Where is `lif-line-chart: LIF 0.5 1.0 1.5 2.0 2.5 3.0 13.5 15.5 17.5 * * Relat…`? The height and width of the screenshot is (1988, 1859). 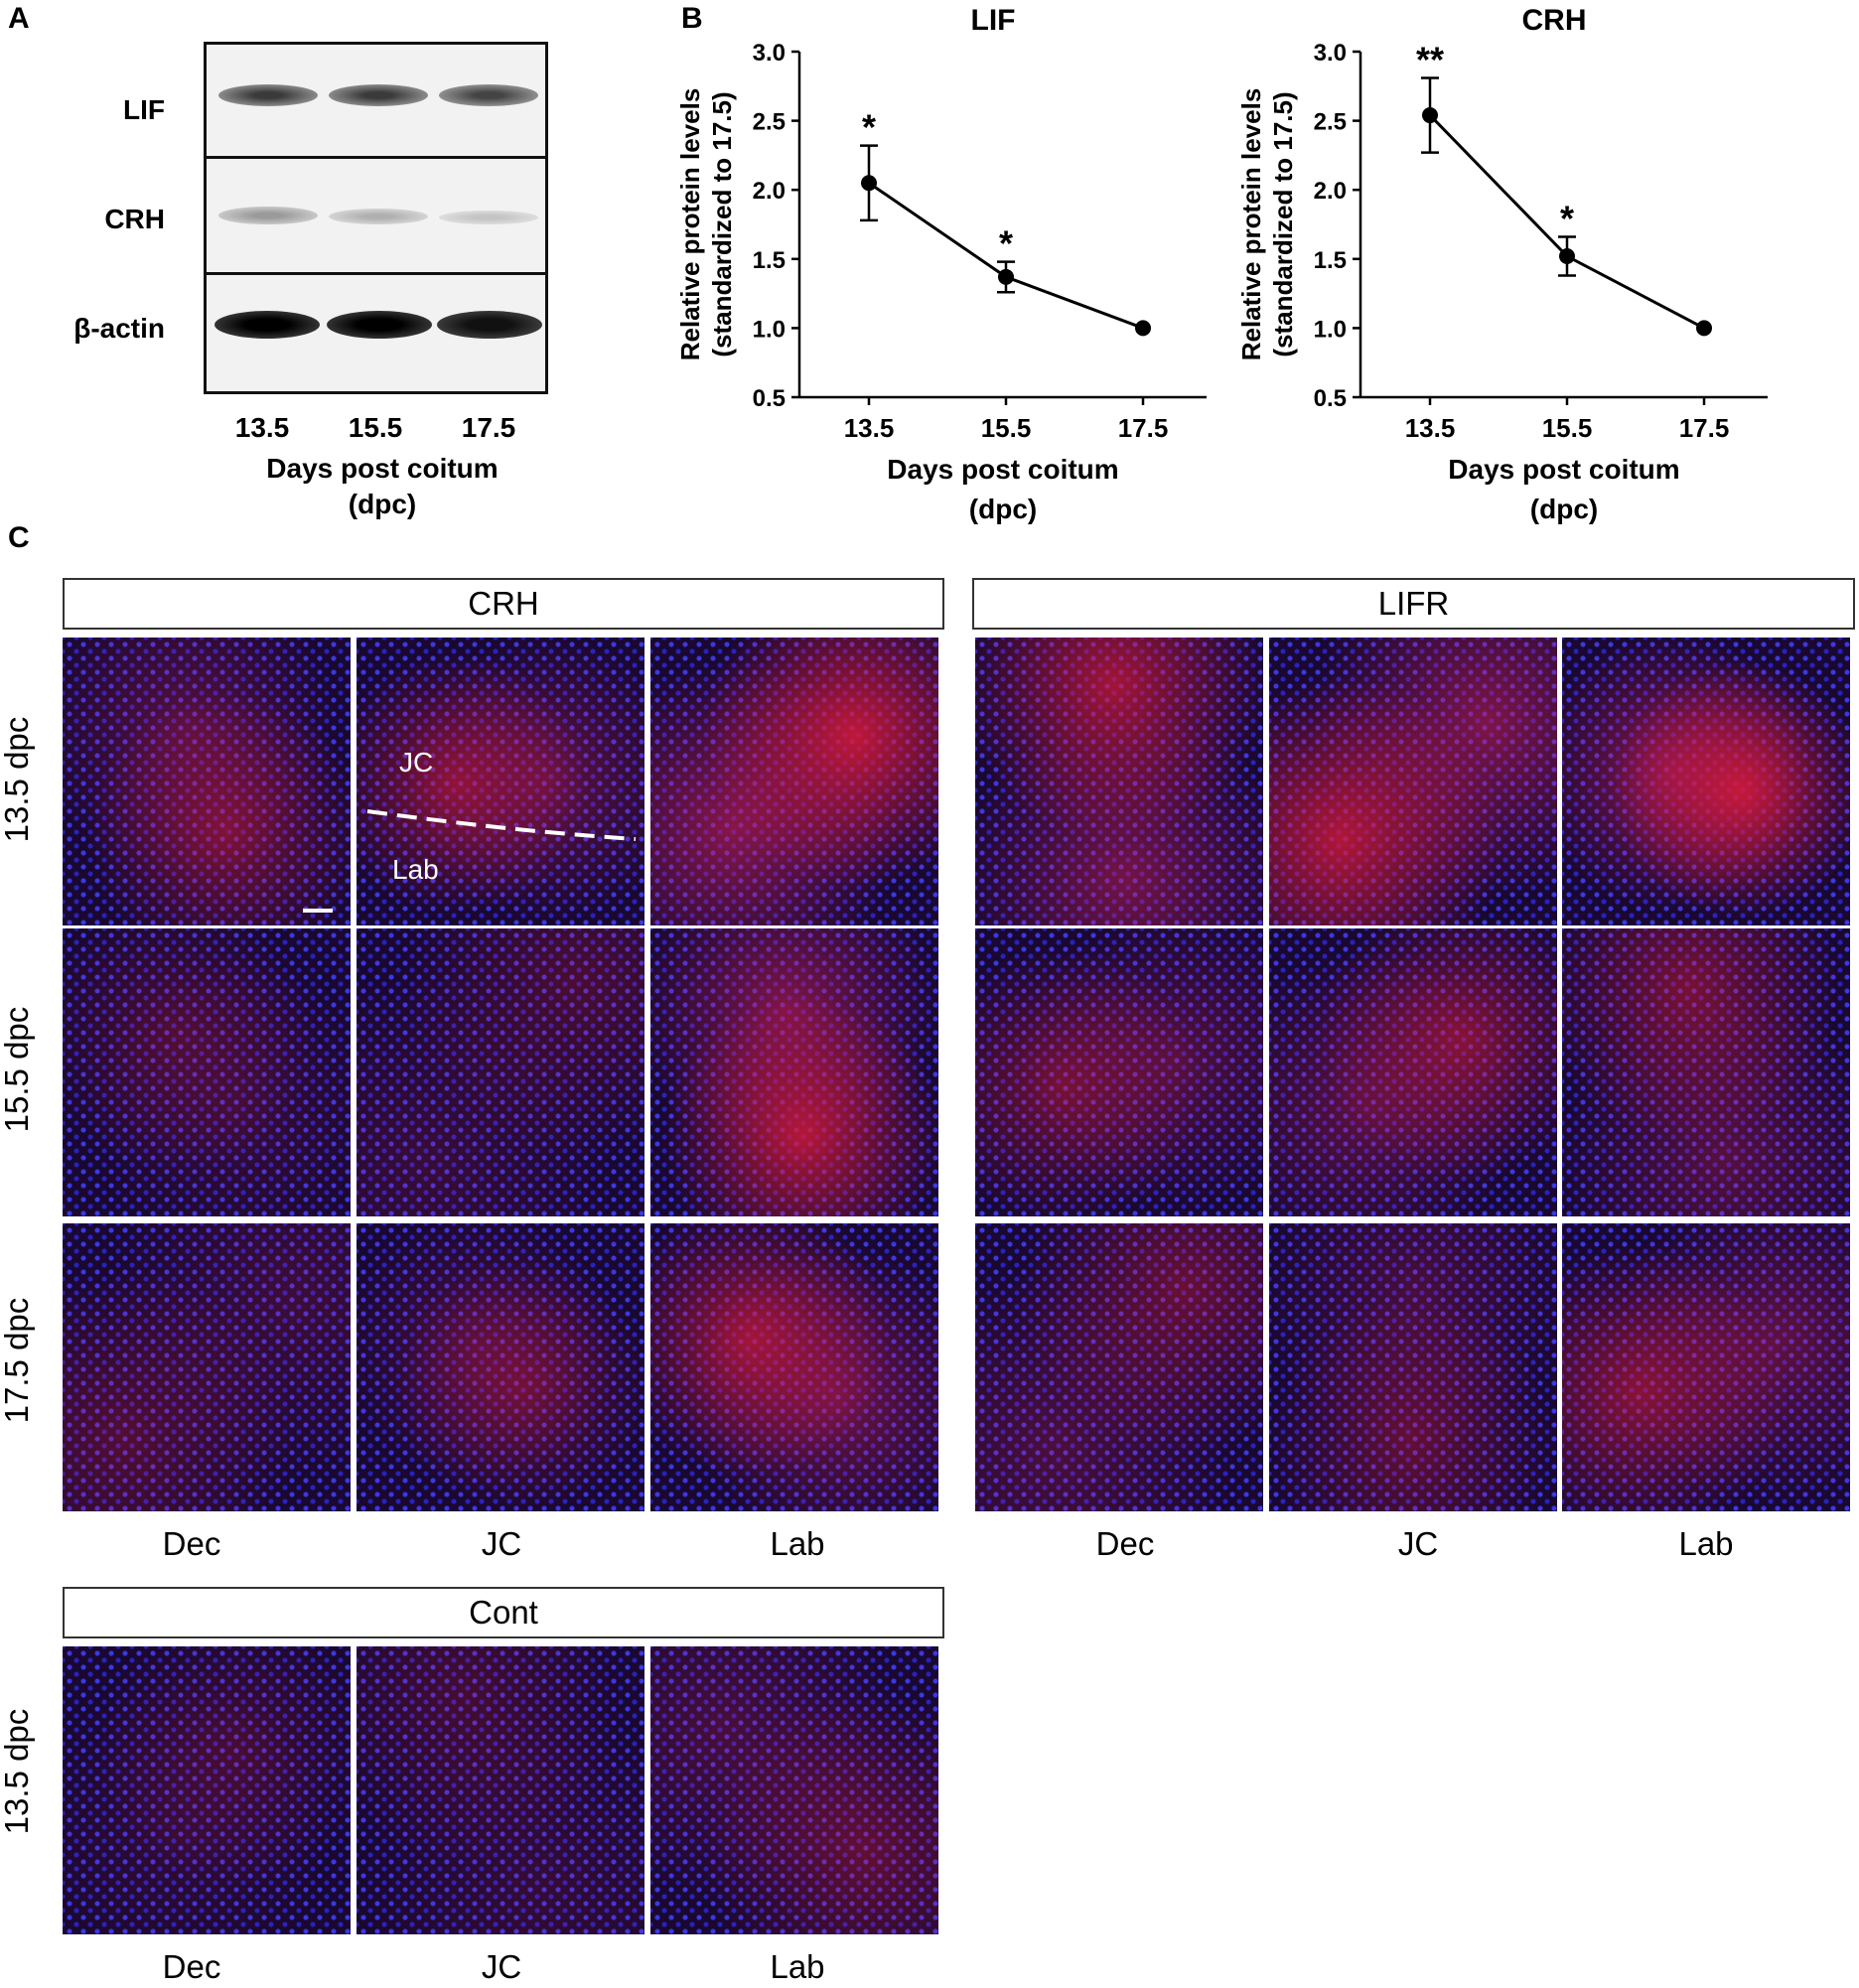
lif-line-chart: LIF 0.5 1.0 1.5 2.0 2.5 3.0 13.5 15.5 17.5 * * Relat… is located at coordinates (941, 264).